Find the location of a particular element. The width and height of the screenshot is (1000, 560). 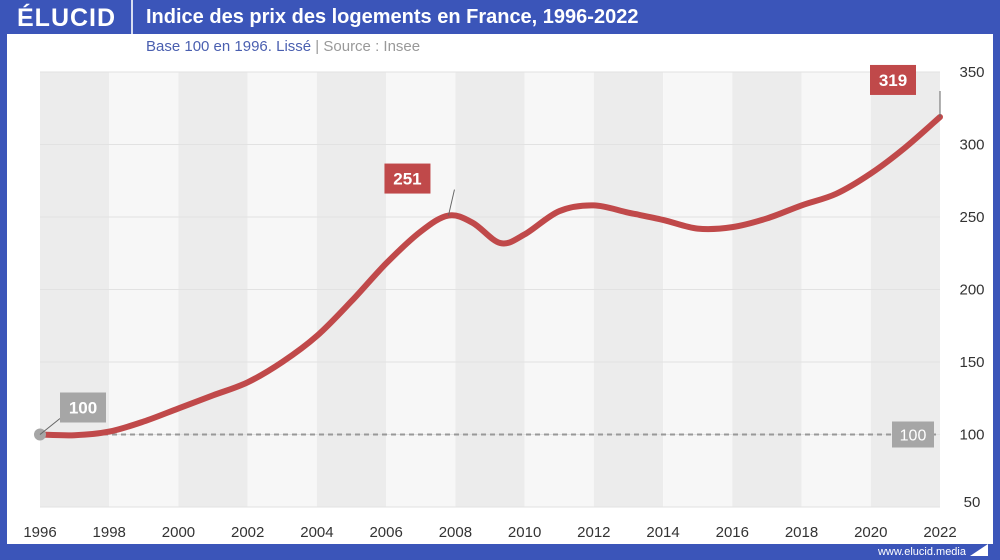

x-tick-label: 1998 is located at coordinates (109, 532).